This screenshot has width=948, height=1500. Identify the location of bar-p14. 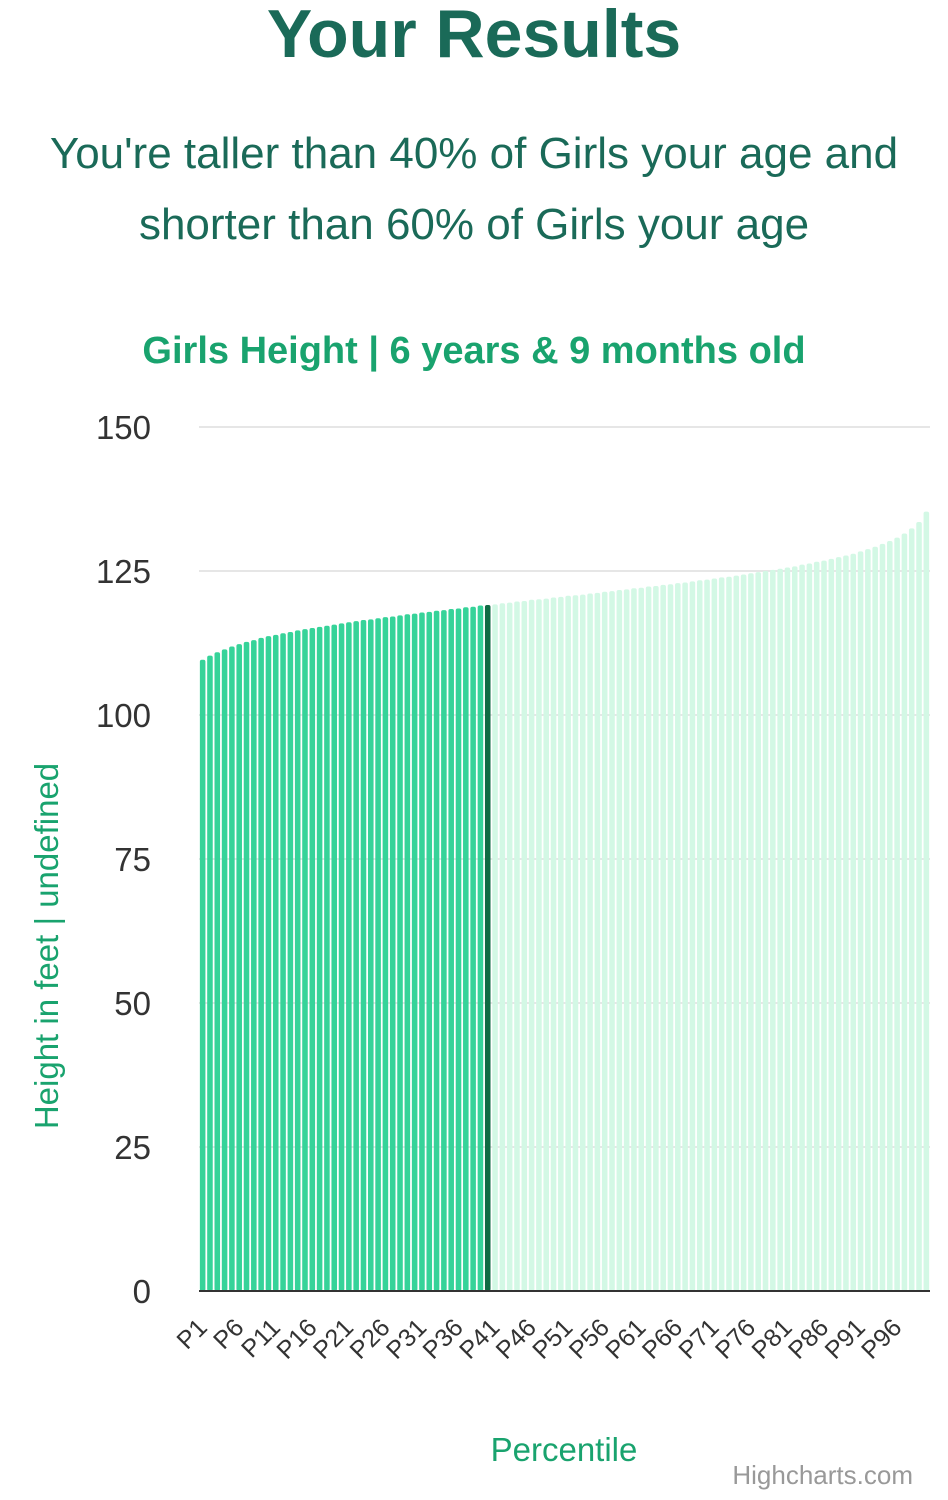
(297, 960).